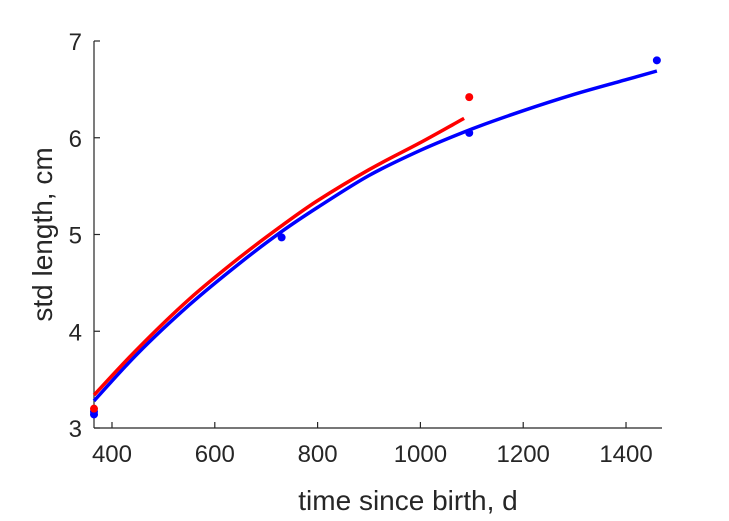 The image size is (729, 521). Describe the element at coordinates (42, 234) in the screenshot. I see `y-axis-title: std length, cm` at that location.